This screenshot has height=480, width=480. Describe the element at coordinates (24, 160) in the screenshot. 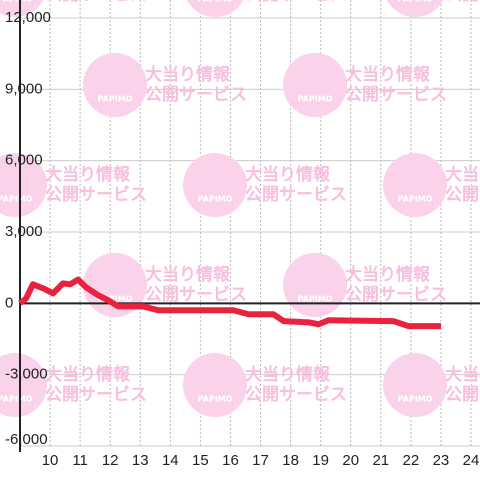

I see `y-tick-label: 6,000` at that location.